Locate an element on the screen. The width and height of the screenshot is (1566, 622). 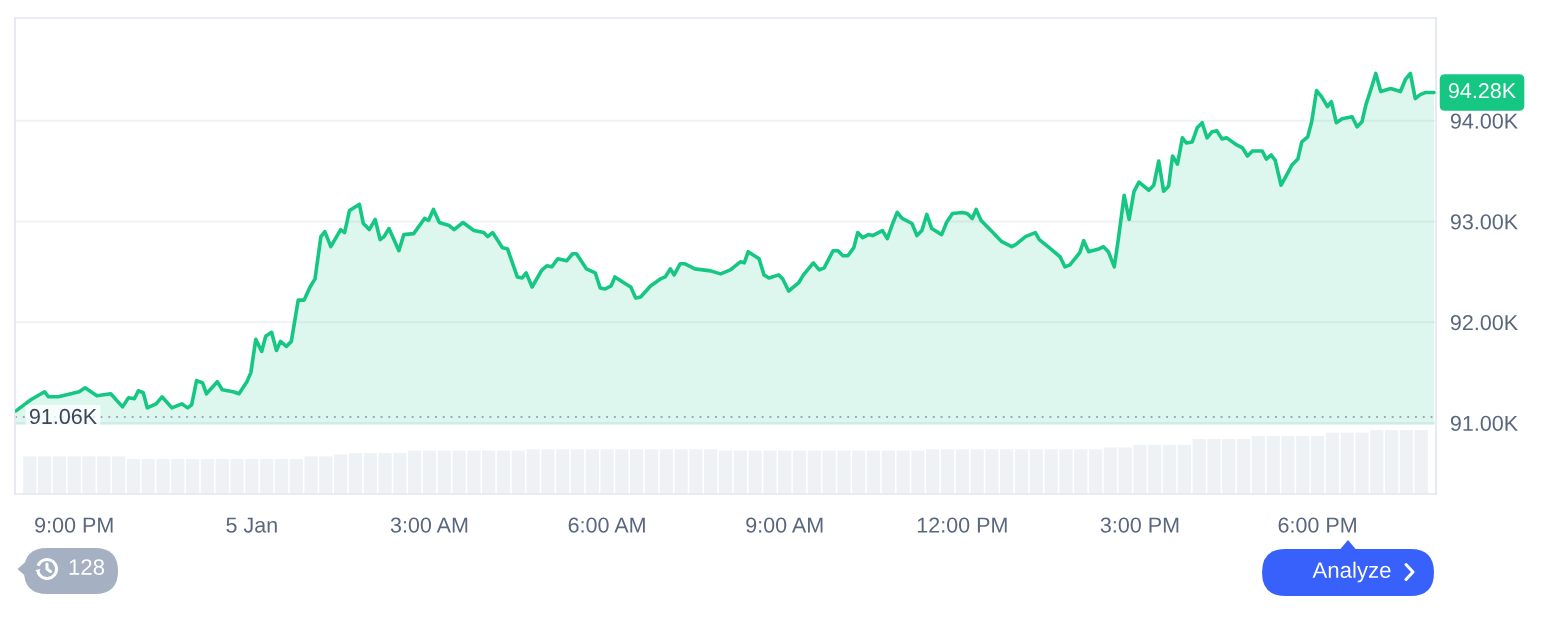
text: Analyze is located at coordinates (1351, 572).